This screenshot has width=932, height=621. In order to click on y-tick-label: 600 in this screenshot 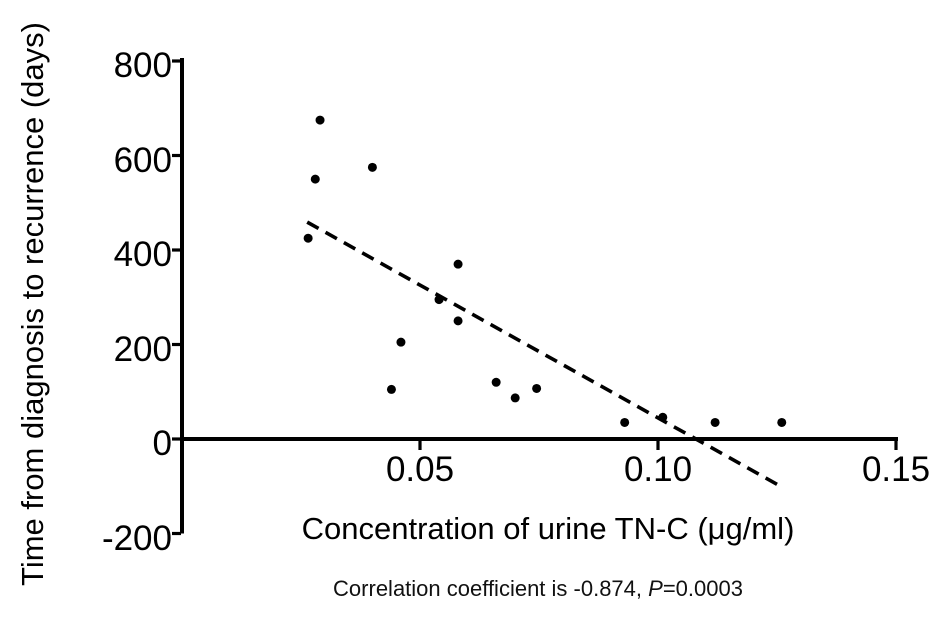, I will do `click(142, 160)`.